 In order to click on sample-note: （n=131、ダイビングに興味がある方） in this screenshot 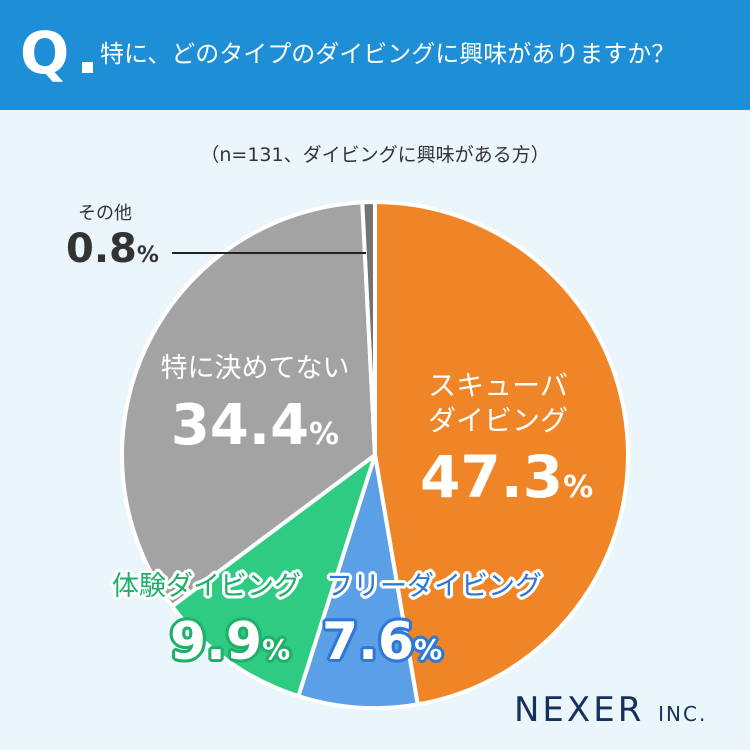, I will do `click(375, 155)`.